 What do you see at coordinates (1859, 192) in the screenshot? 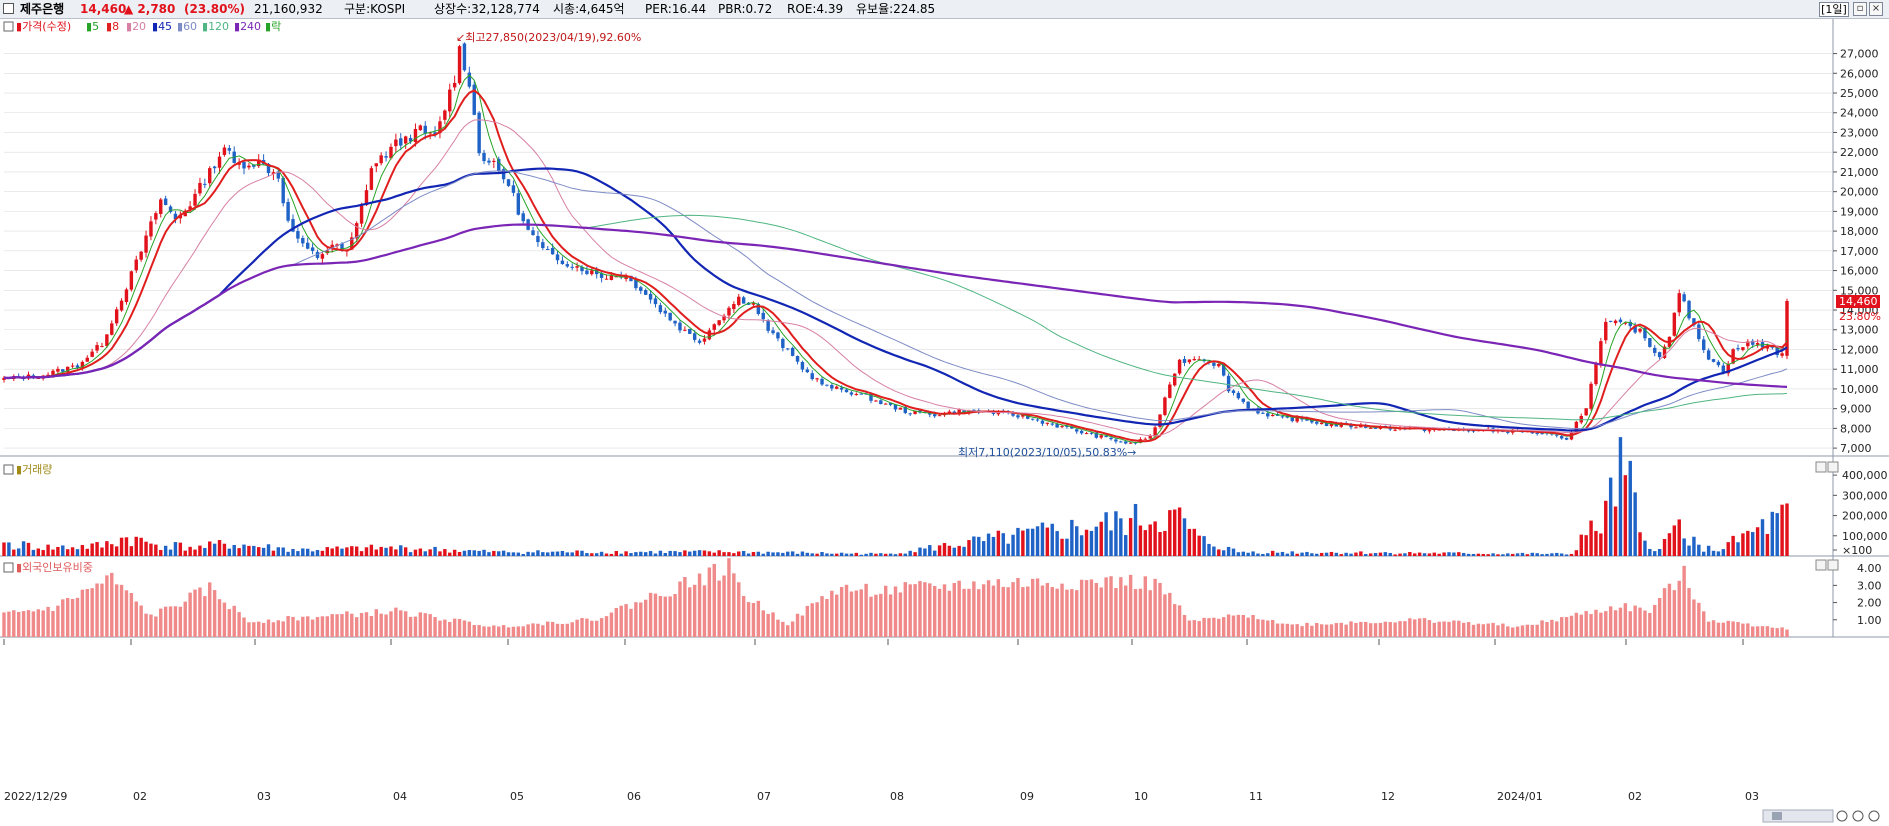
I see `price-axis-label: 20,000` at bounding box center [1859, 192].